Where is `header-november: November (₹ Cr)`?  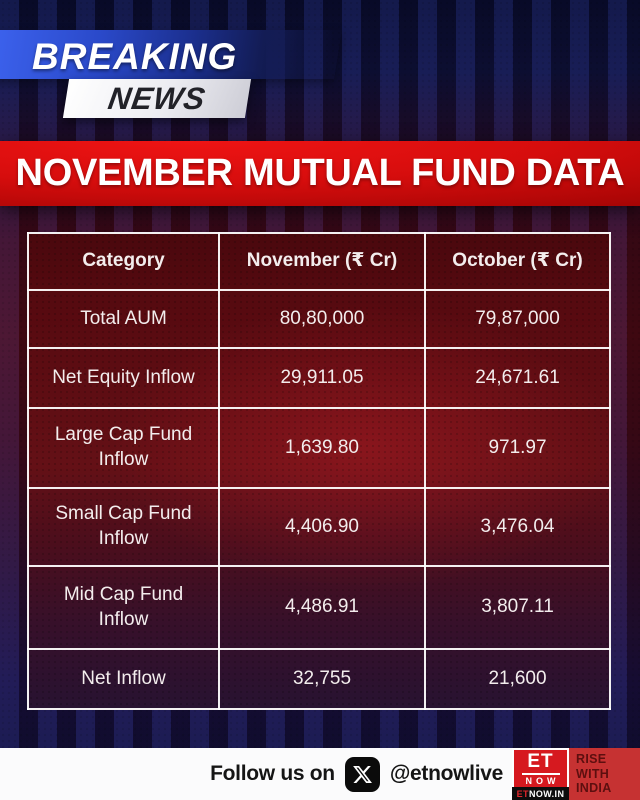 header-november: November (₹ Cr) is located at coordinates (322, 261).